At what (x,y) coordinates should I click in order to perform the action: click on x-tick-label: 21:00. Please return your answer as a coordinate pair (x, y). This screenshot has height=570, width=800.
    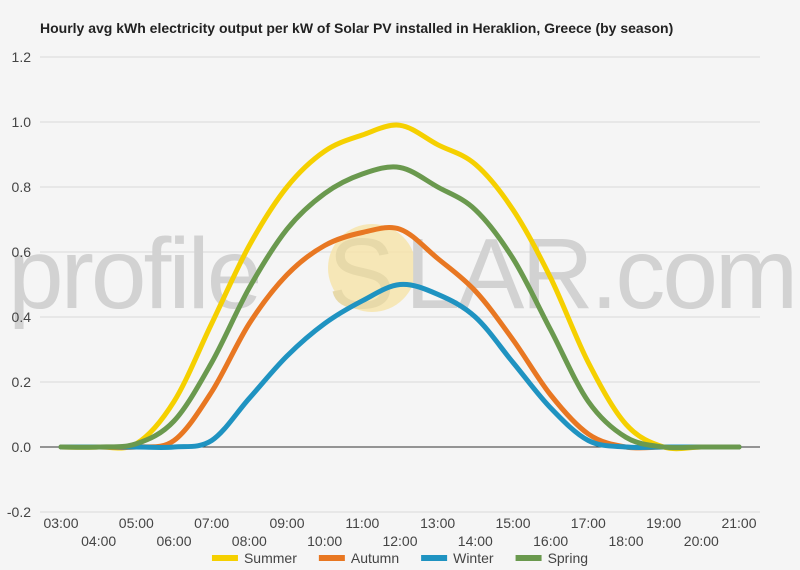
    Looking at the image, I should click on (738, 523).